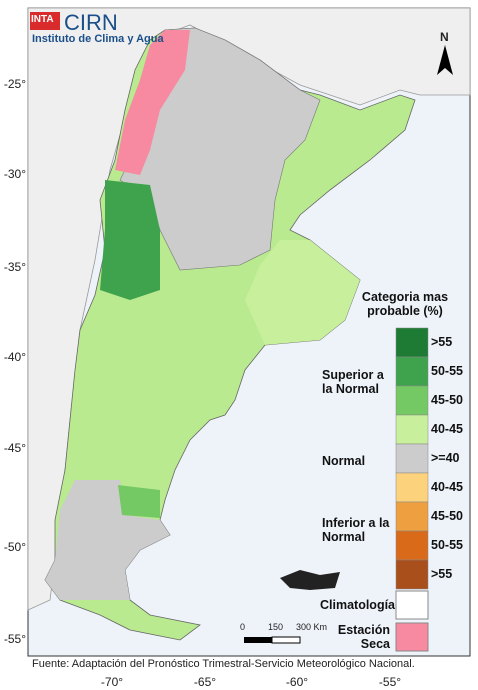 This screenshot has height=690, width=478. Describe the element at coordinates (42, 19) in the screenshot. I see `logo-inta: INTA` at that location.